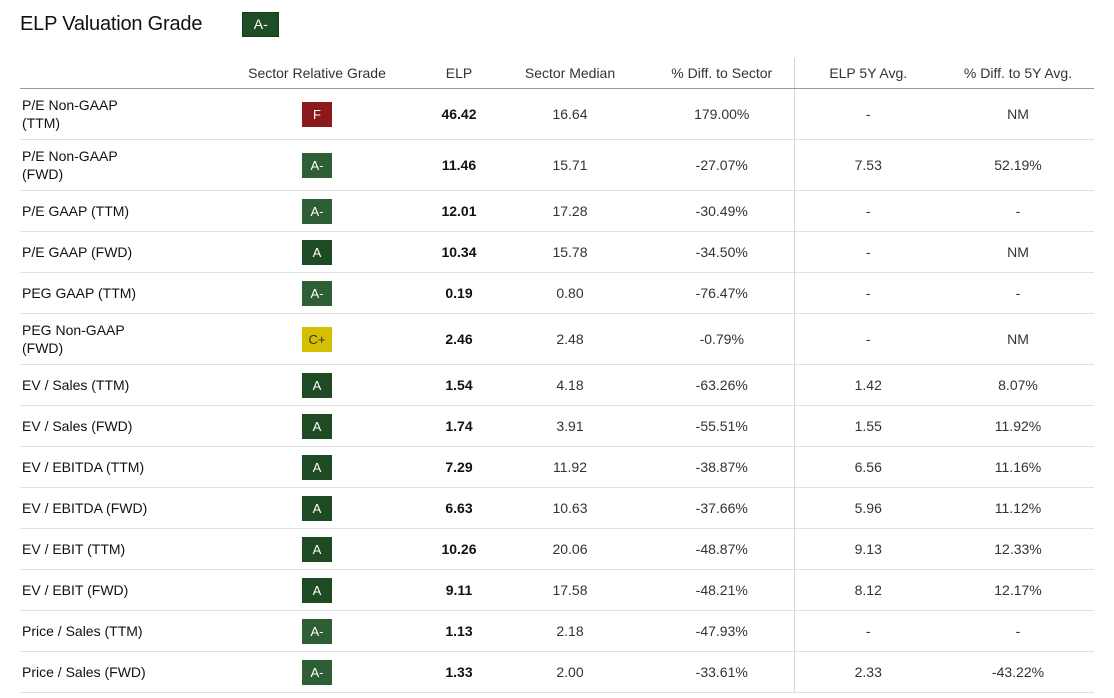 The image size is (1114, 698). What do you see at coordinates (570, 73) in the screenshot?
I see `col-header-sector-median: Sector Median` at bounding box center [570, 73].